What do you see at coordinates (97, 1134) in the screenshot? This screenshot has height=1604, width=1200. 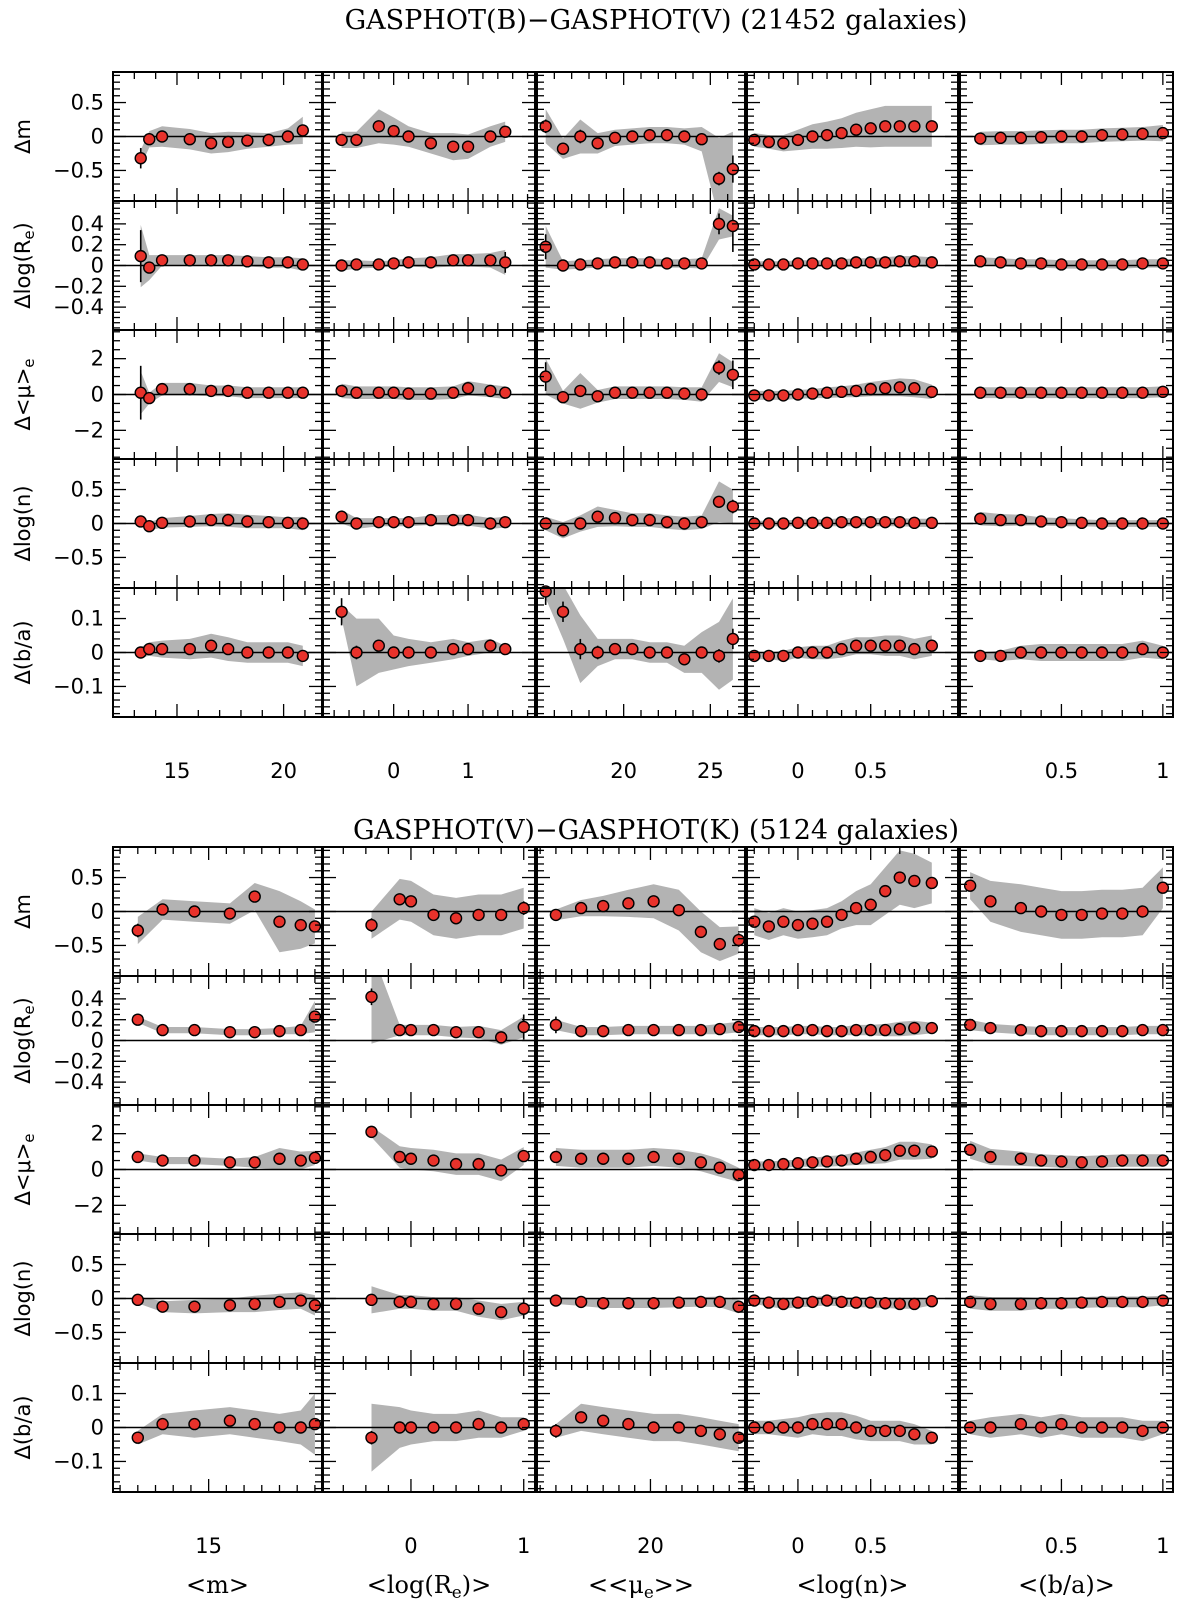 I see `bottom-ytick-row-3: 2` at bounding box center [97, 1134].